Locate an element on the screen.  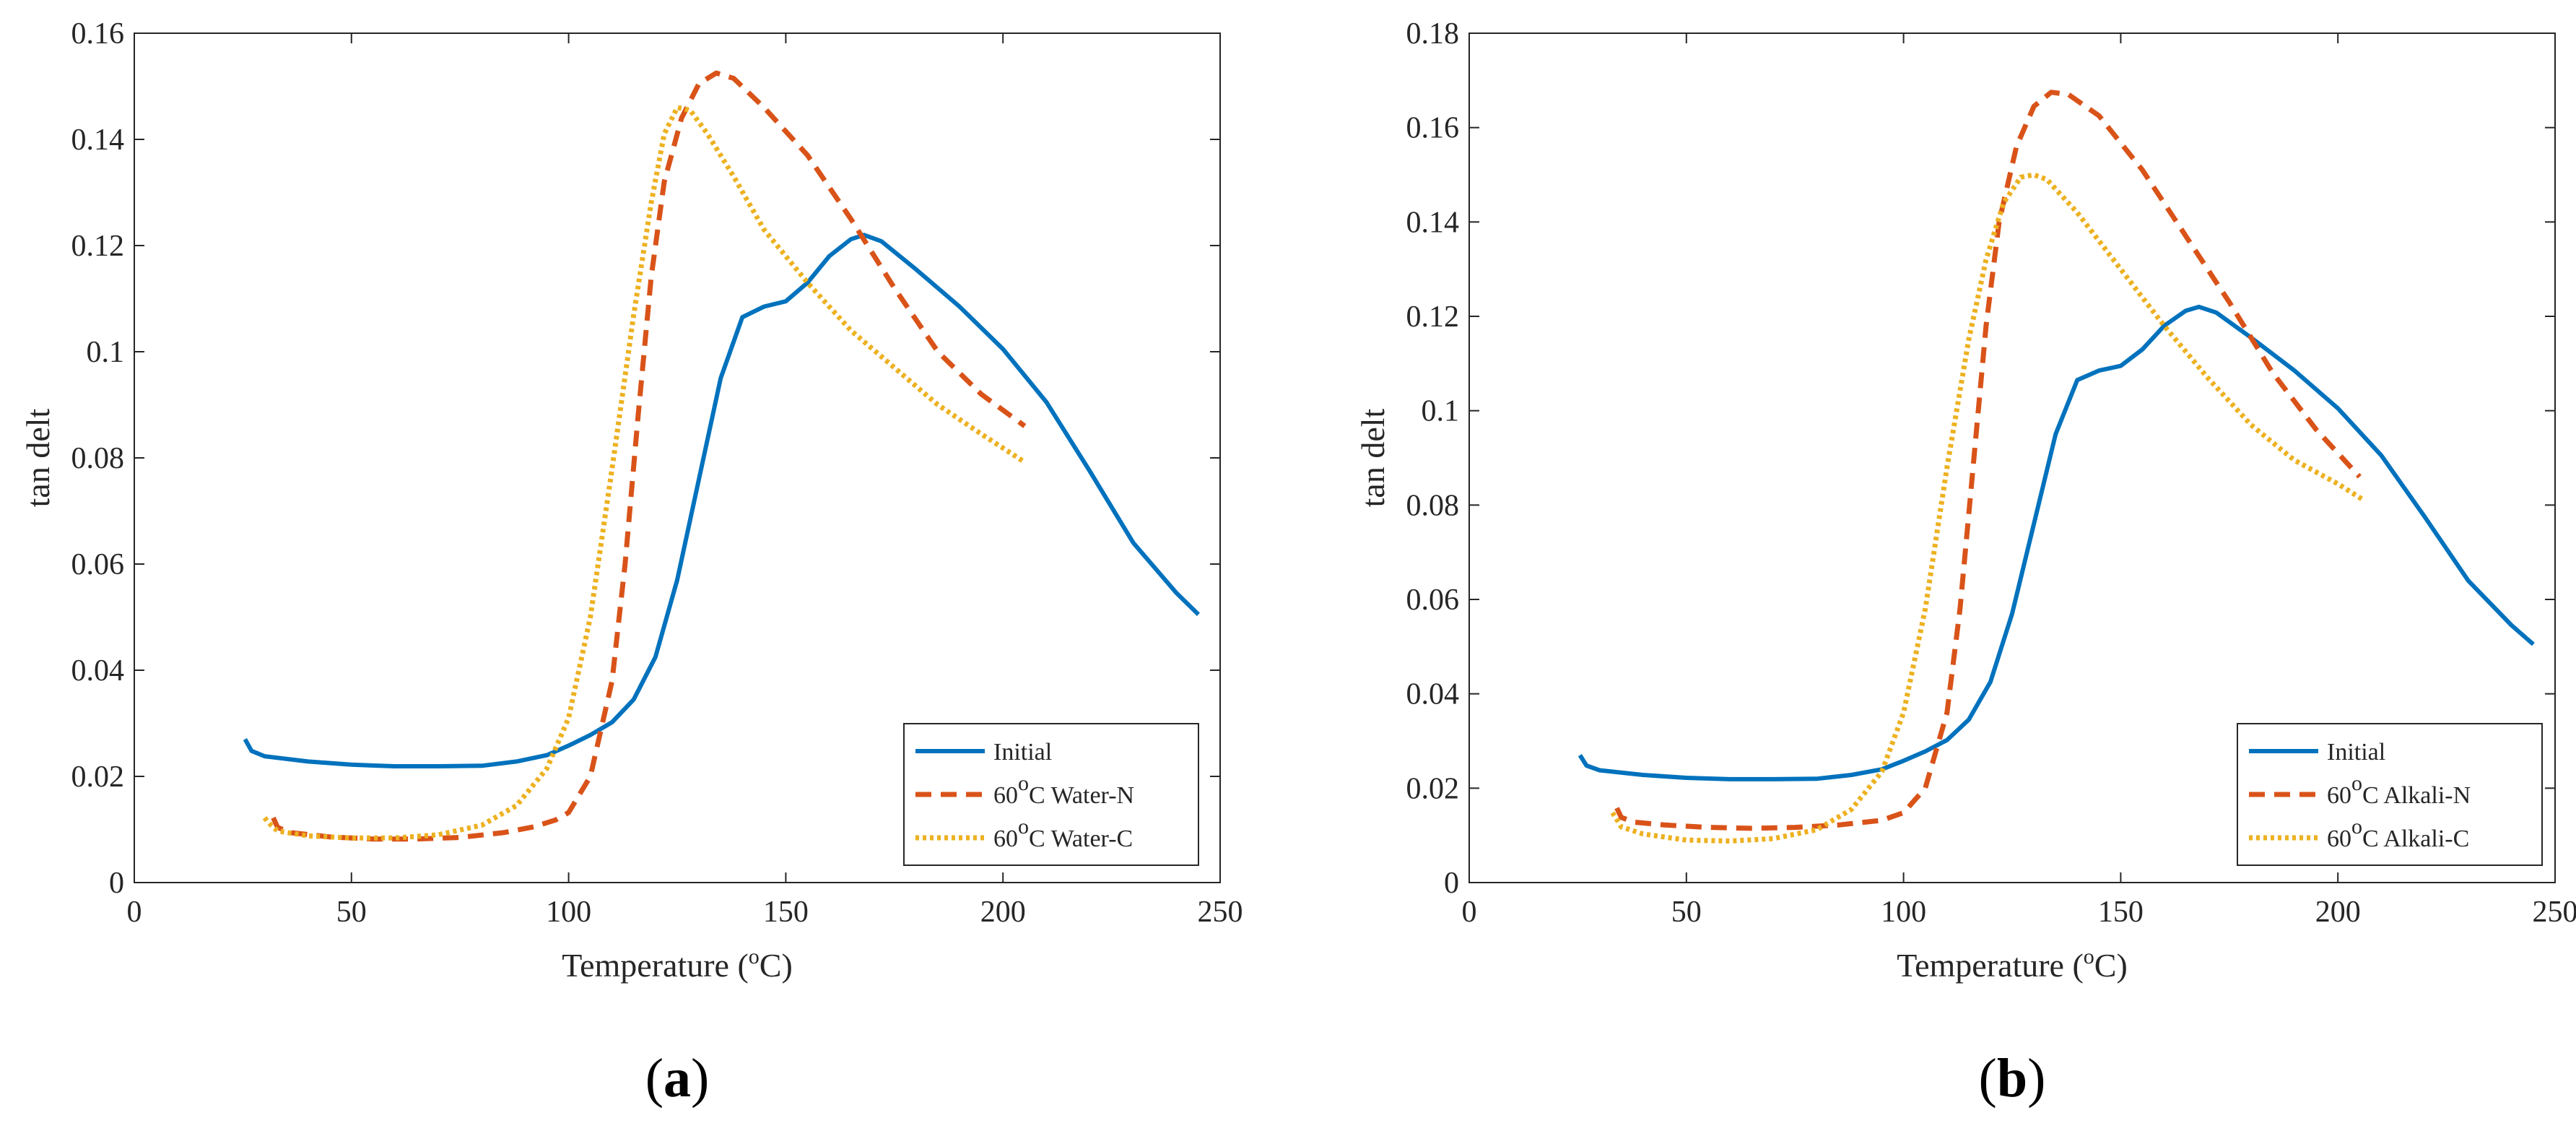
panel-label: (a) is located at coordinates (677, 1078).